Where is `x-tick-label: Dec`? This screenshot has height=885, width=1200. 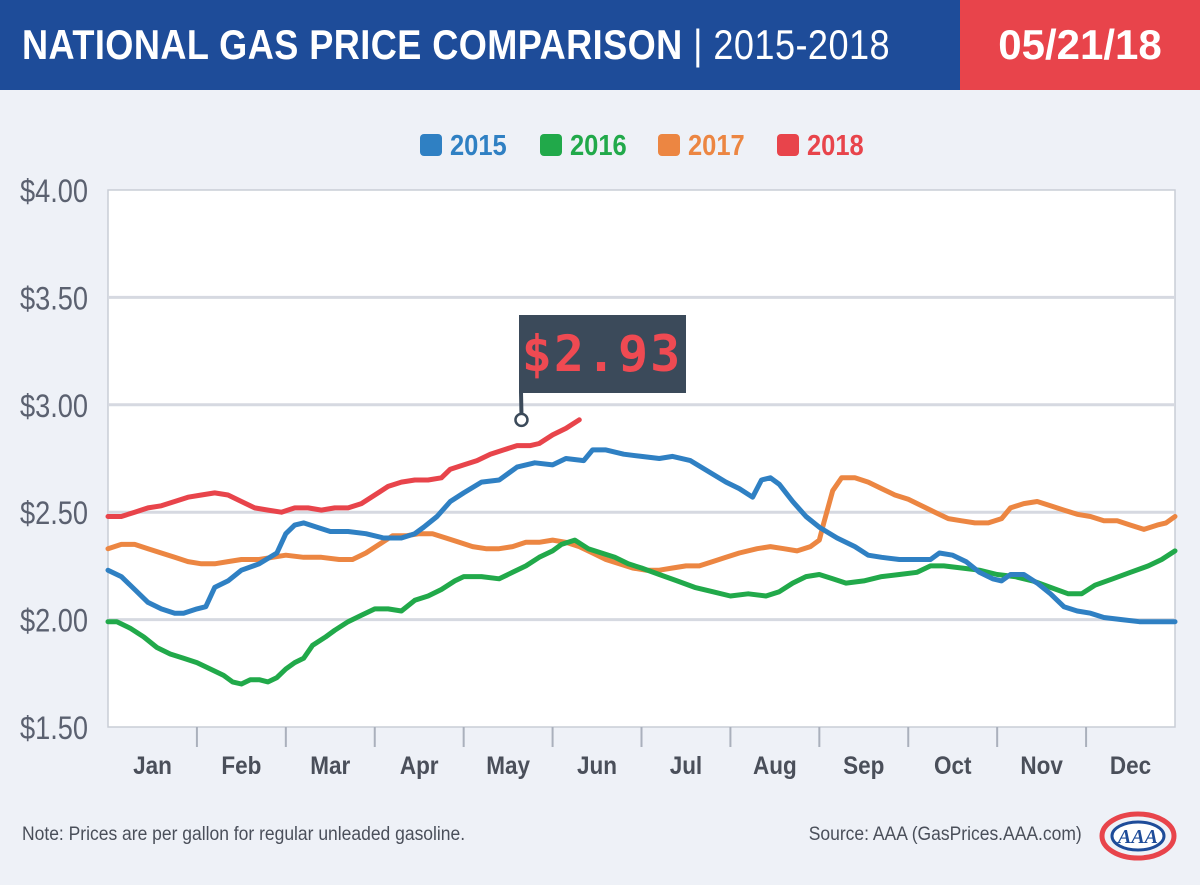
x-tick-label: Dec is located at coordinates (1130, 766).